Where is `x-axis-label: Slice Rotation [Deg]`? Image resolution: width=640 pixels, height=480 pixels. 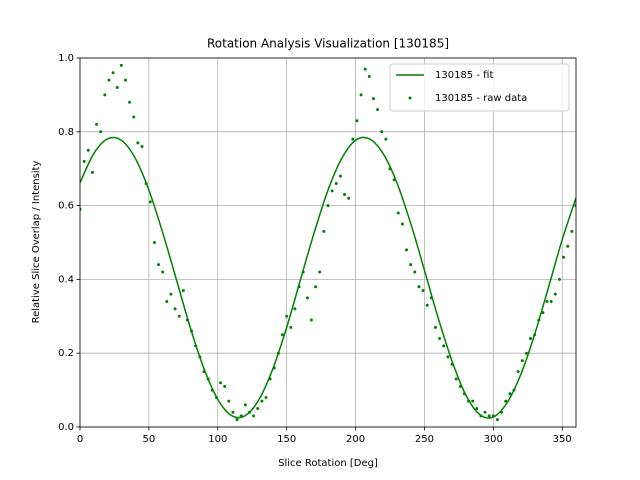
x-axis-label: Slice Rotation [Deg] is located at coordinates (328, 463).